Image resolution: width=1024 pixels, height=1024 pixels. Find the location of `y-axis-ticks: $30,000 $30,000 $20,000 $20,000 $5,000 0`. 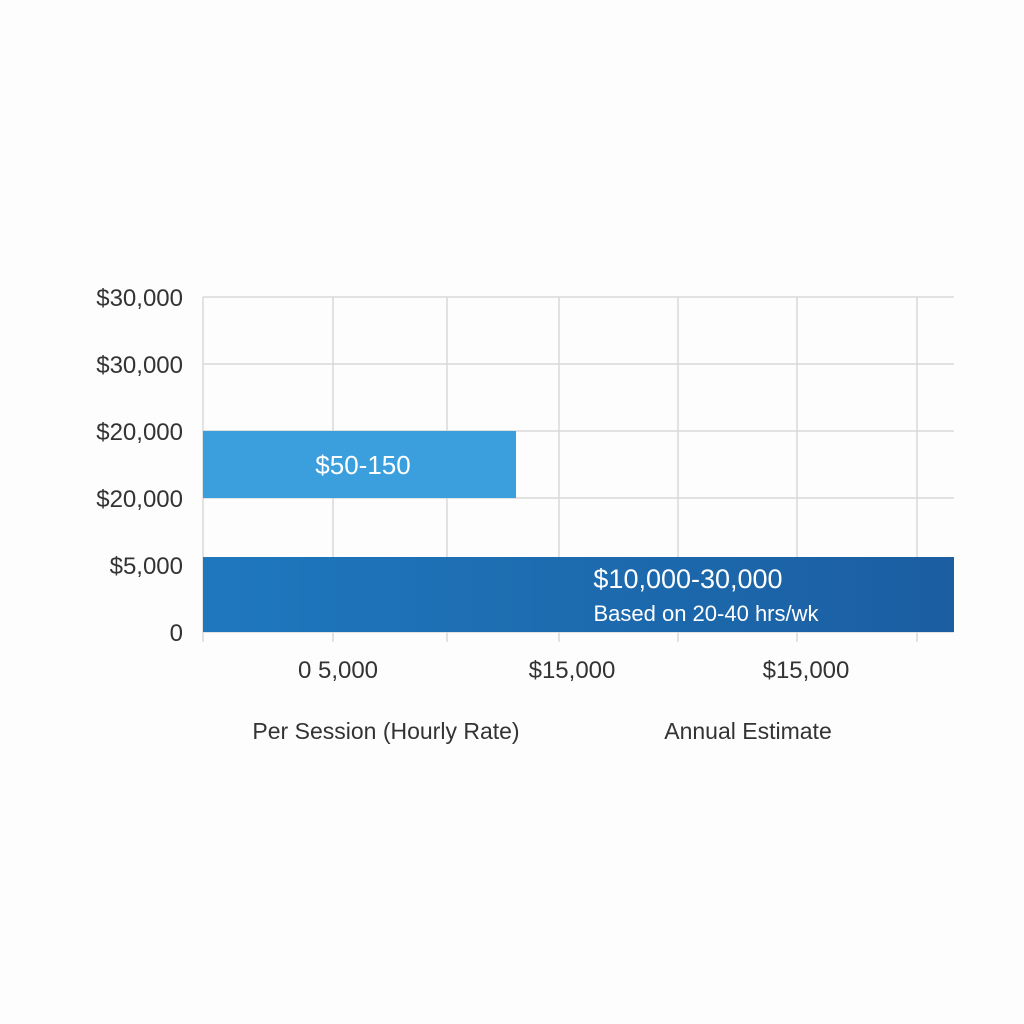

y-axis-ticks: $30,000 $30,000 $20,000 $20,000 $5,000 0 is located at coordinates (139, 466).